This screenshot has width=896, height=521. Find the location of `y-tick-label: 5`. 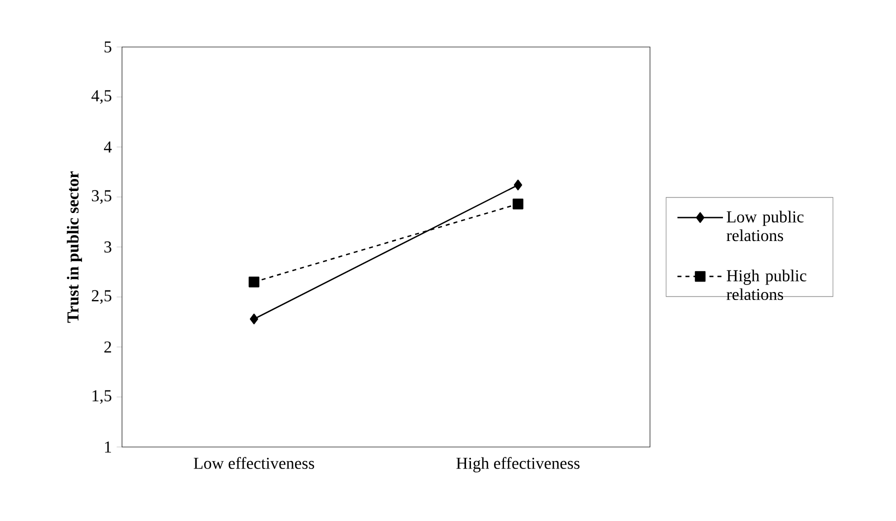

y-tick-label: 5 is located at coordinates (108, 47).